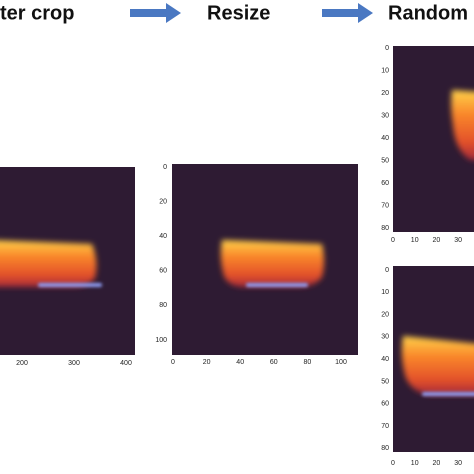 The width and height of the screenshot is (474, 474). What do you see at coordinates (238, 13) in the screenshot?
I see `step-label: Resize` at bounding box center [238, 13].